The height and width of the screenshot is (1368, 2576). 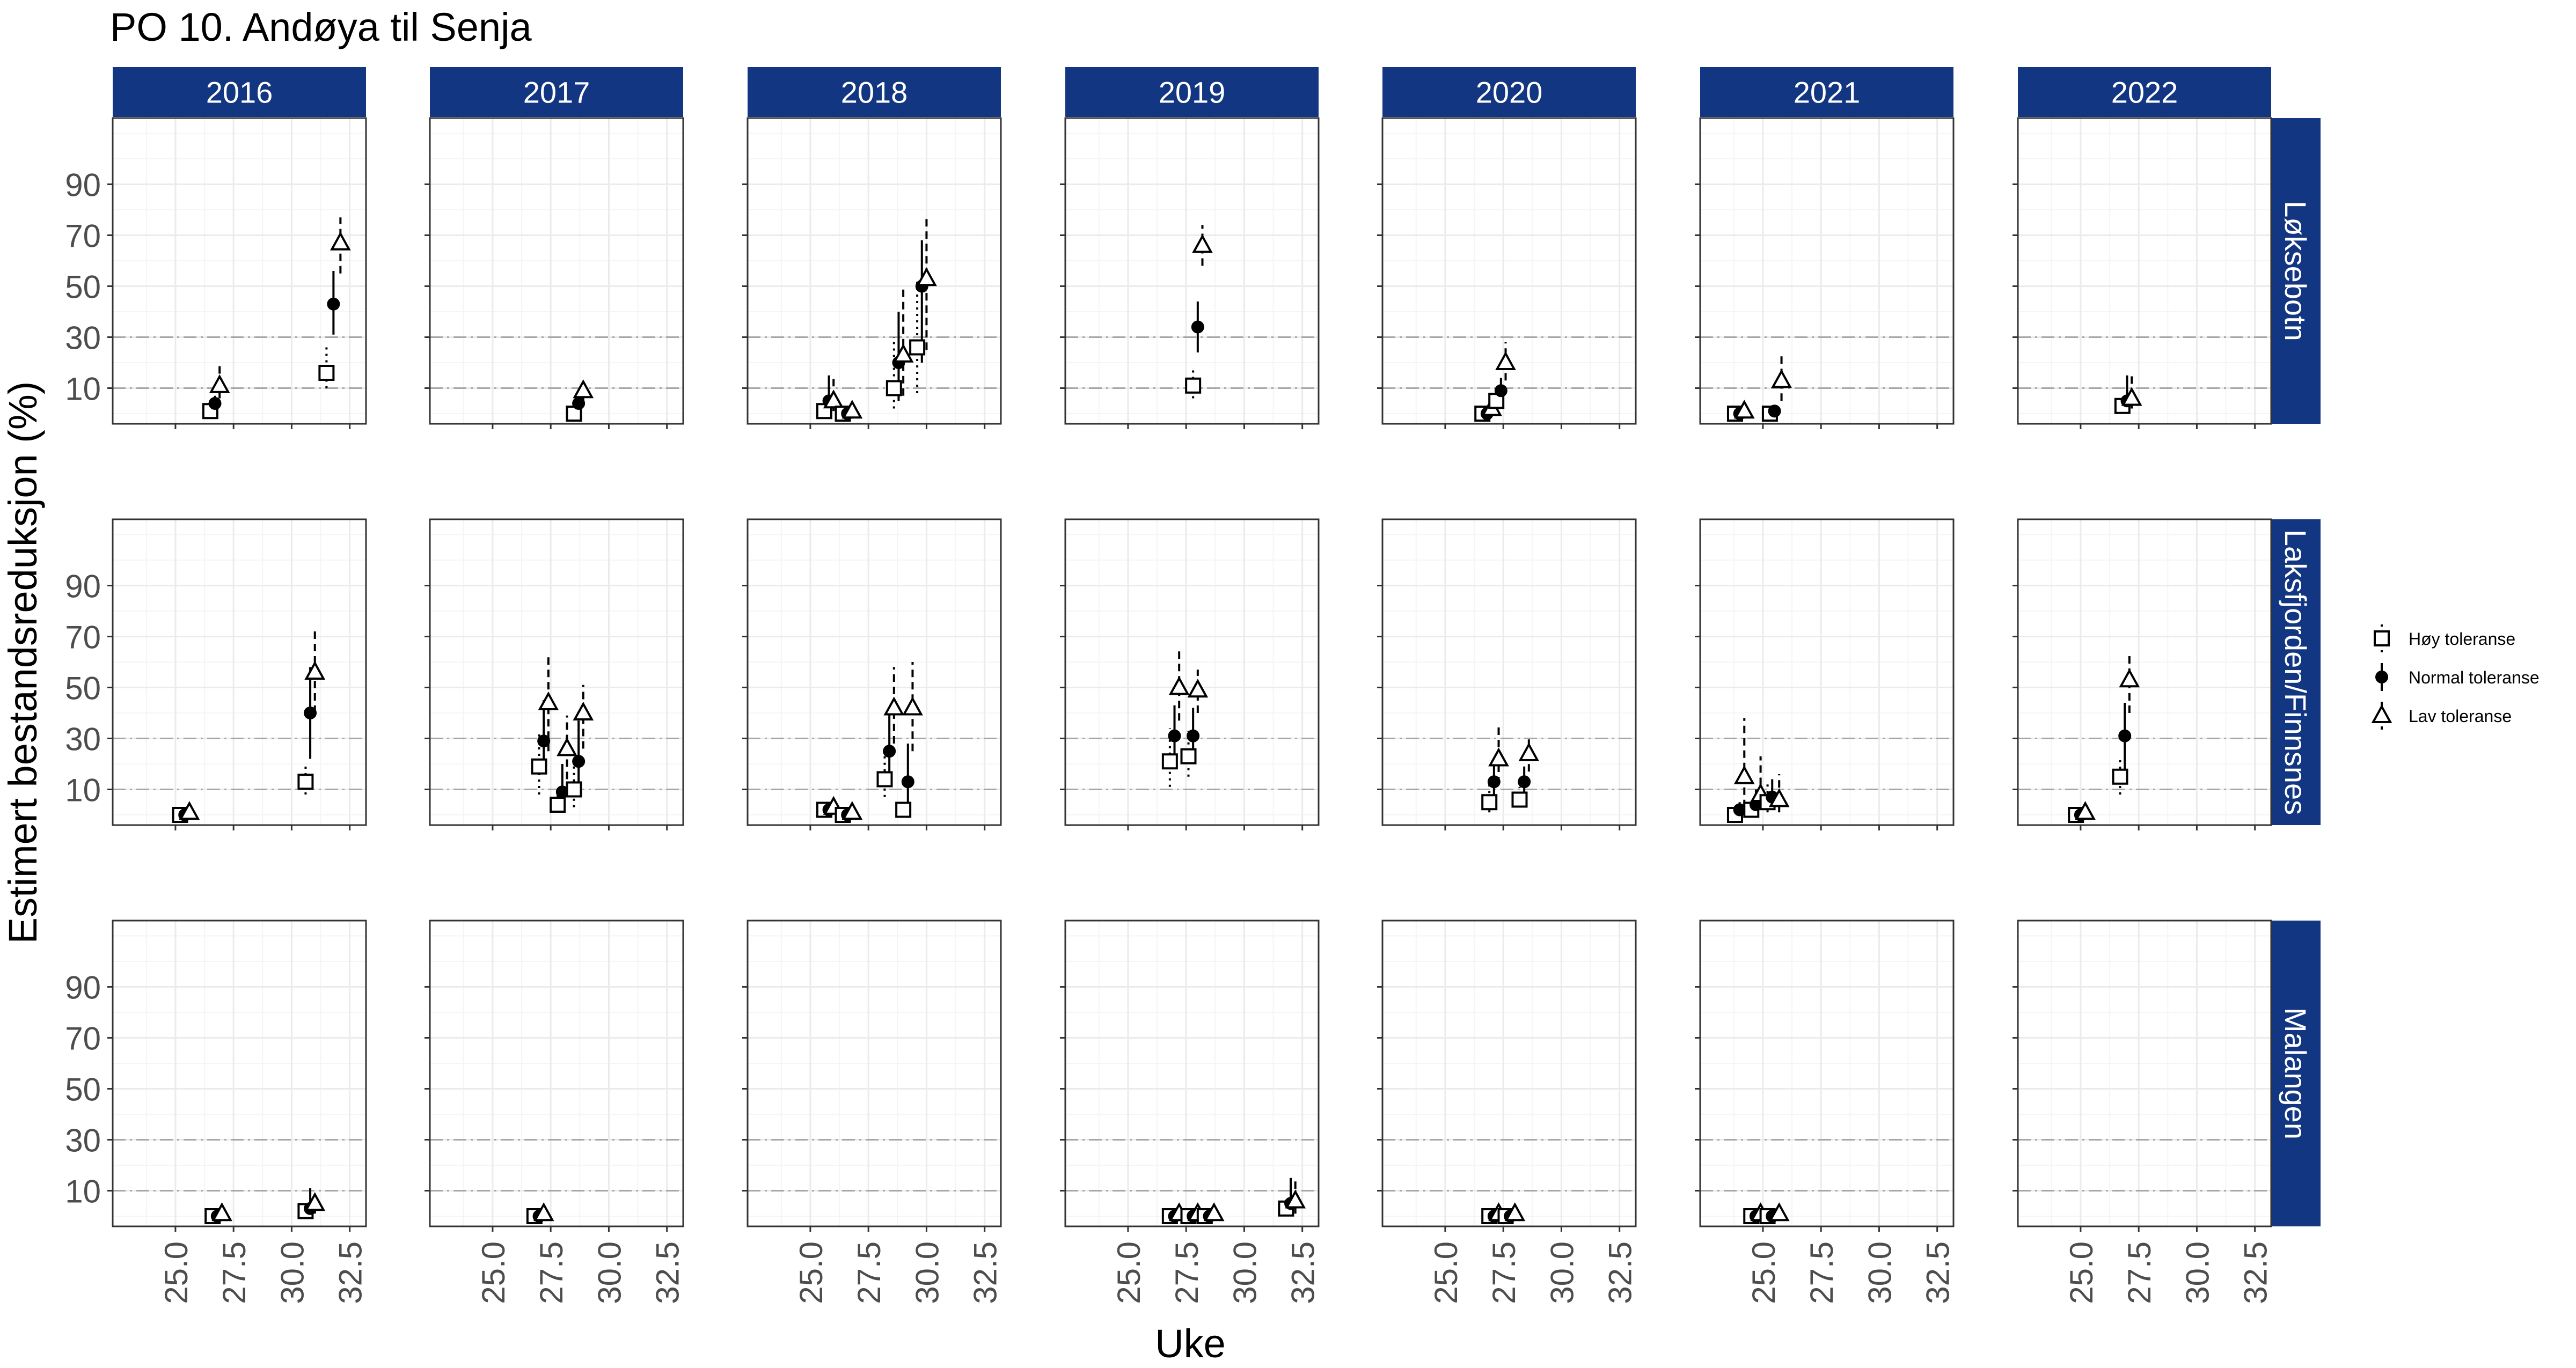 I want to click on legend-label: Høy toleranse, so click(x=2462, y=639).